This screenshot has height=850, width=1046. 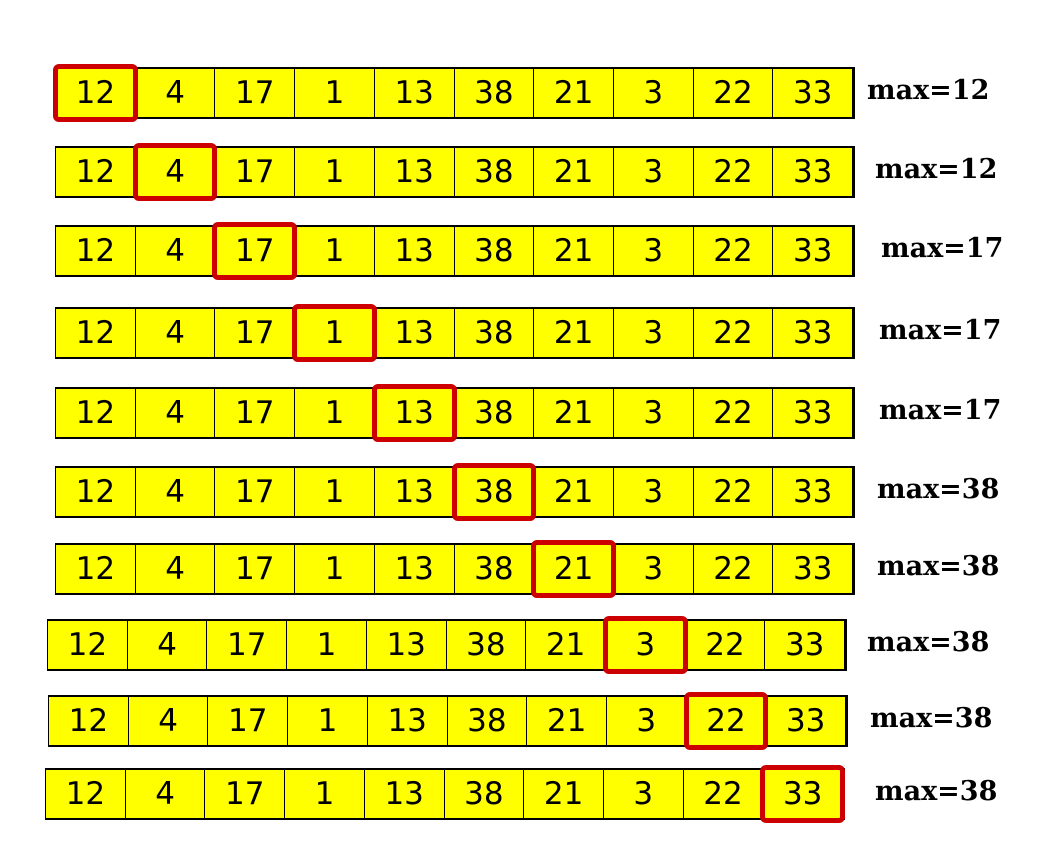 I want to click on array-cell-current: 22, so click(x=726, y=721).